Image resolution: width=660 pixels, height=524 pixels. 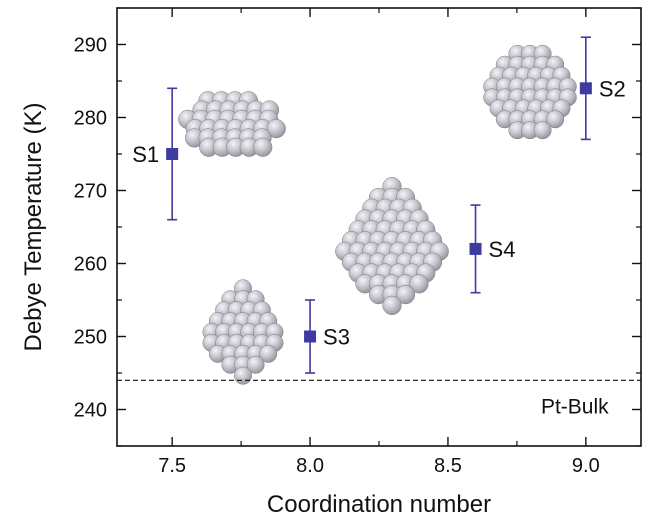 What do you see at coordinates (586, 466) in the screenshot?
I see `x-tick-label: 9.0` at bounding box center [586, 466].